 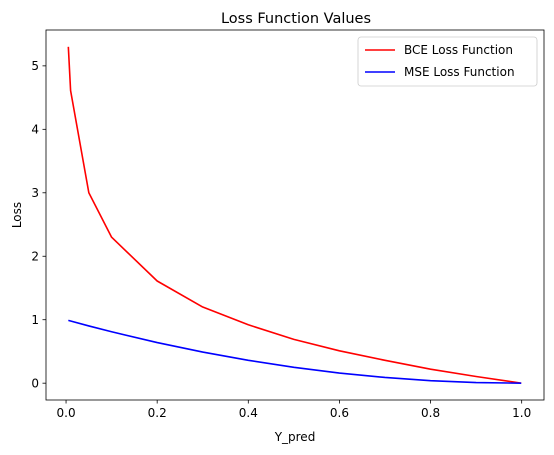 I want to click on y-axis-label: Loss, so click(x=17, y=215).